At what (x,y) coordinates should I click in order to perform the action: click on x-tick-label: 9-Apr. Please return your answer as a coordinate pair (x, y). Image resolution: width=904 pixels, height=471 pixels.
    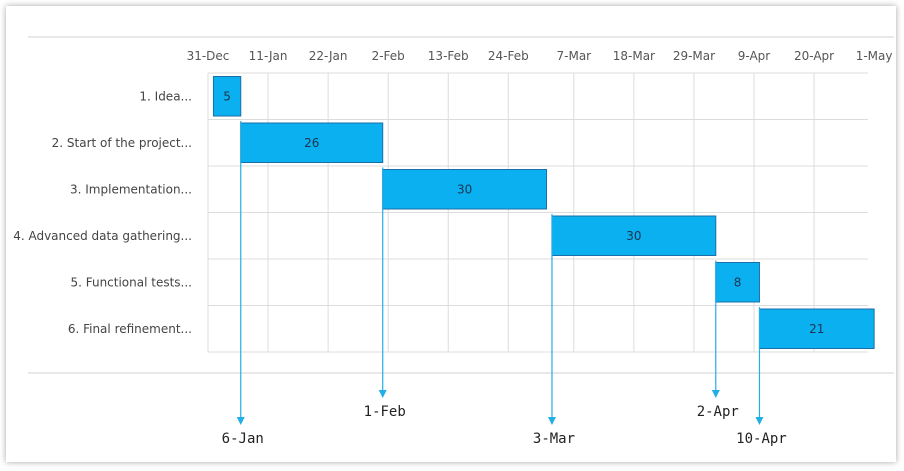
    Looking at the image, I should click on (754, 56).